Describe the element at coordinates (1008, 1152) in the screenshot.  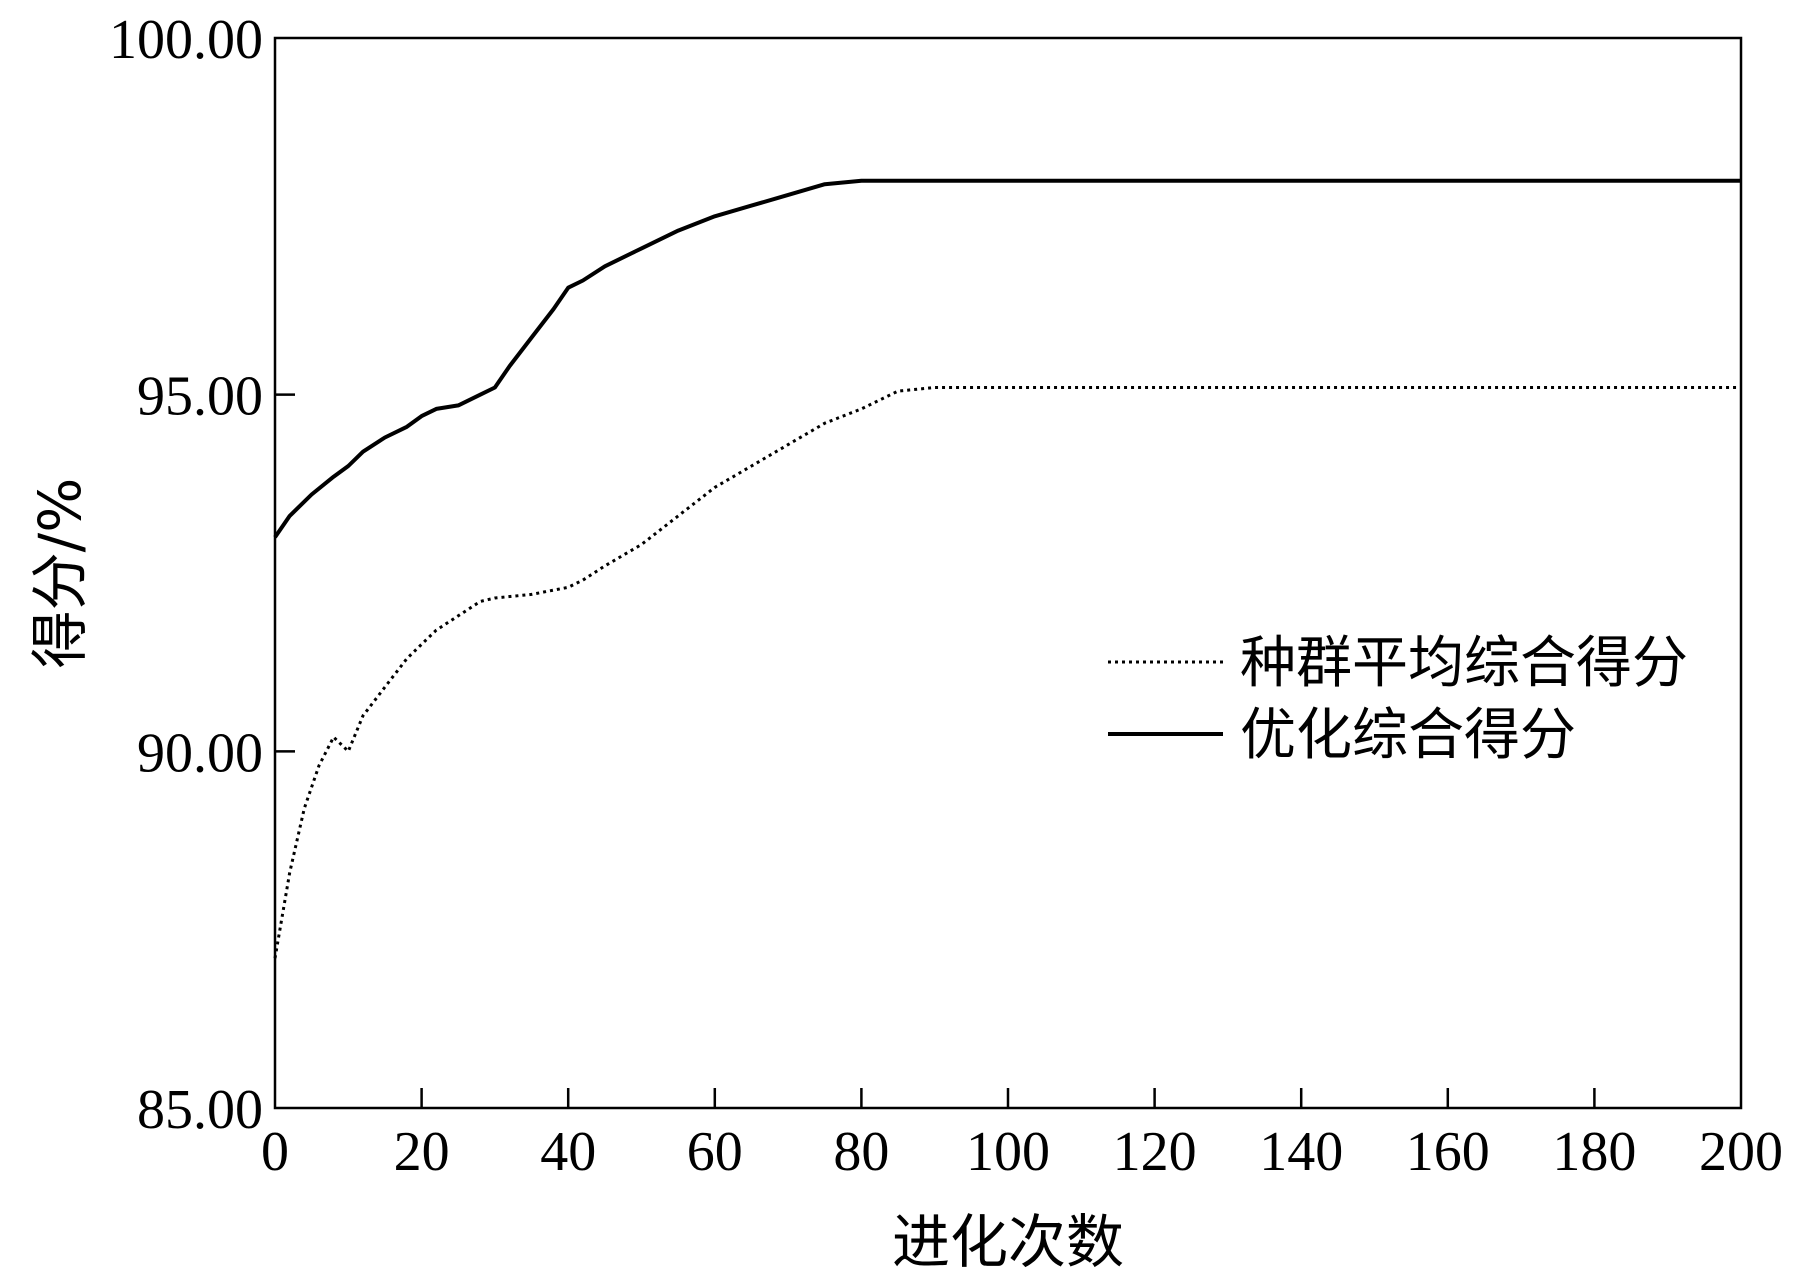
I see `x-tick-label: 100` at that location.